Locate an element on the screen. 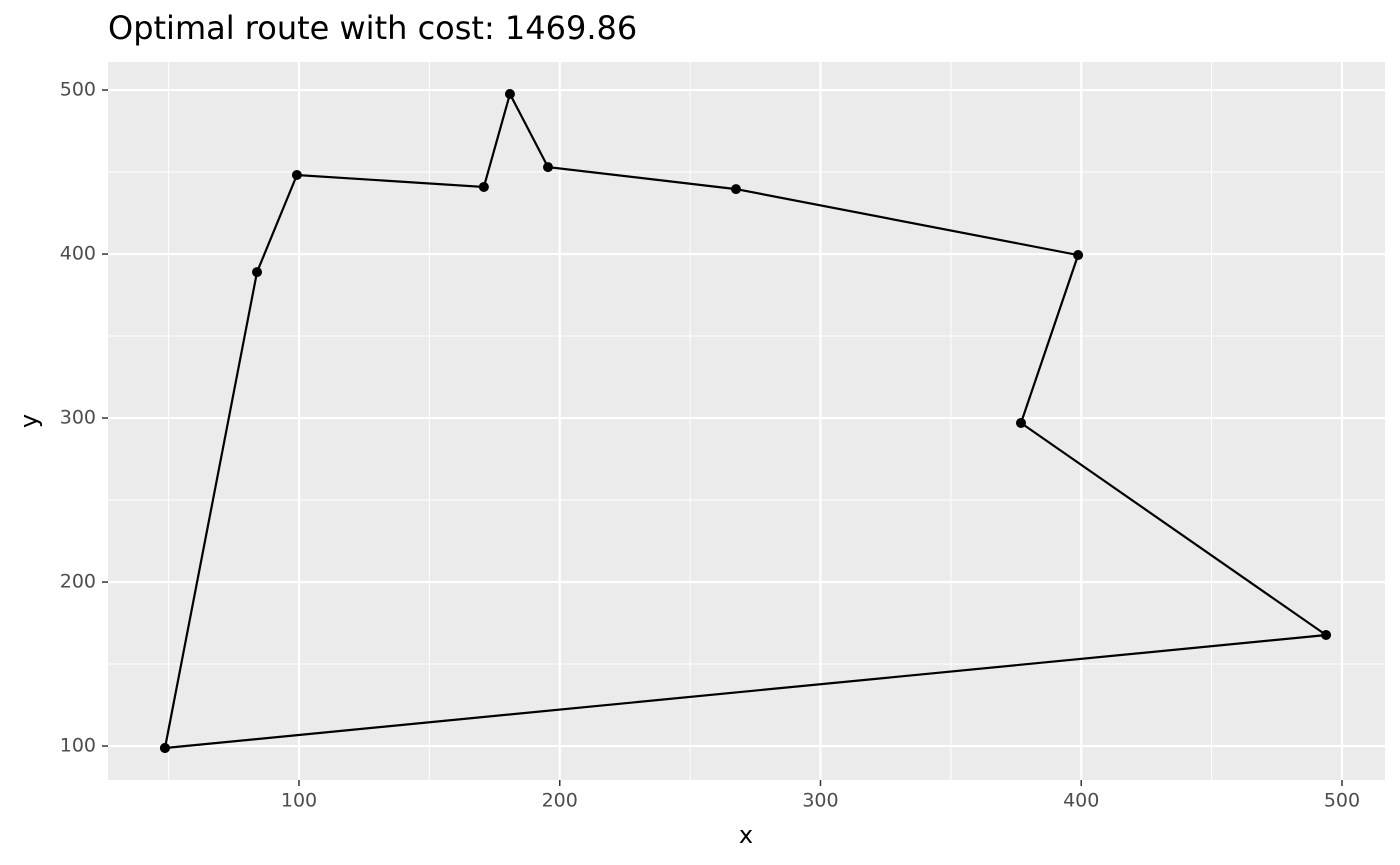 The image size is (1400, 865). y-tick-label: 200 is located at coordinates (78, 582).